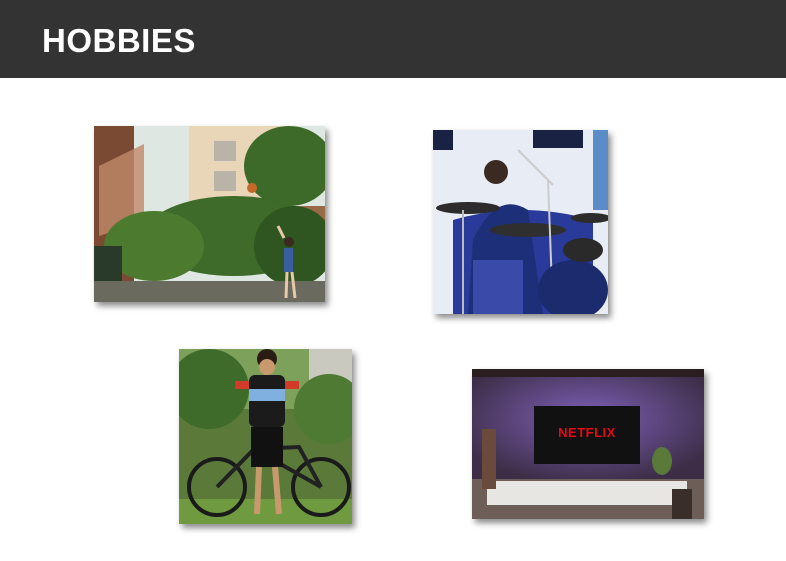  I want to click on drums-photo, so click(520, 222).